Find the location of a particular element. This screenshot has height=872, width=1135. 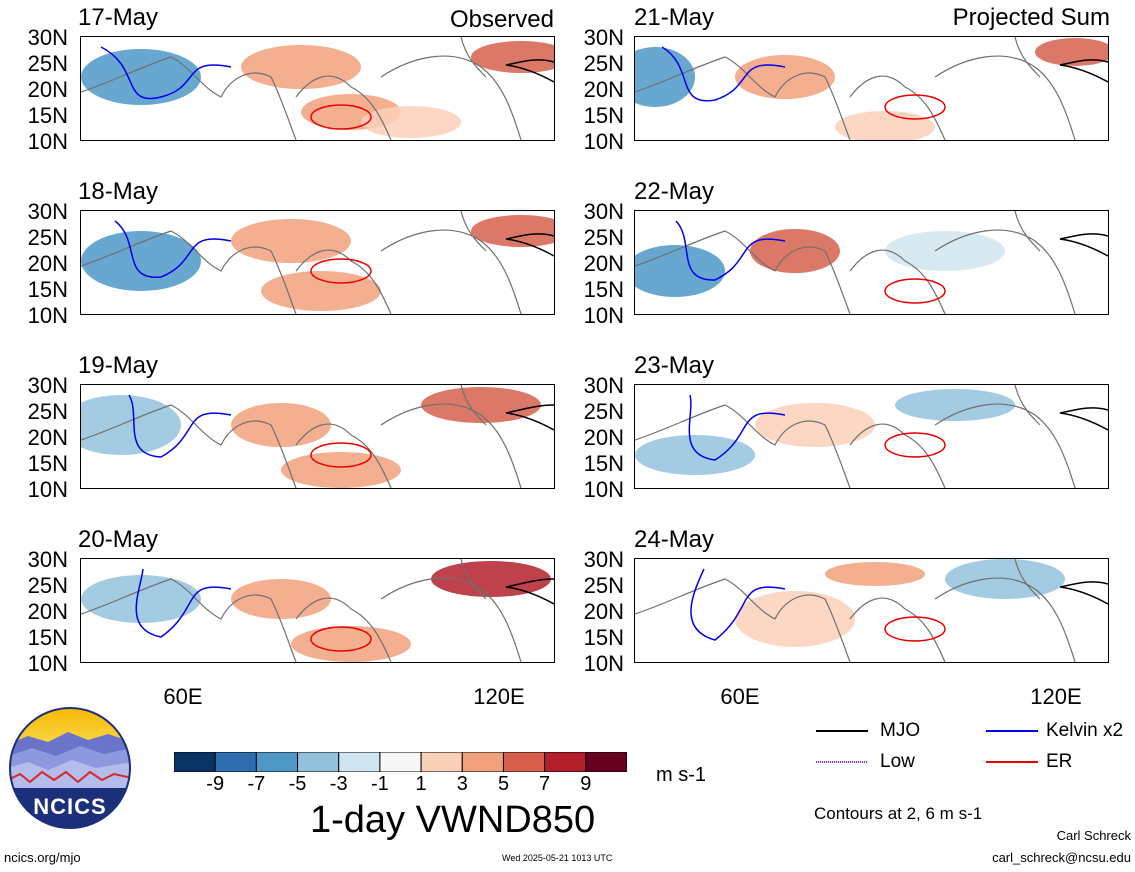

lon-label: 60E is located at coordinates (740, 696).